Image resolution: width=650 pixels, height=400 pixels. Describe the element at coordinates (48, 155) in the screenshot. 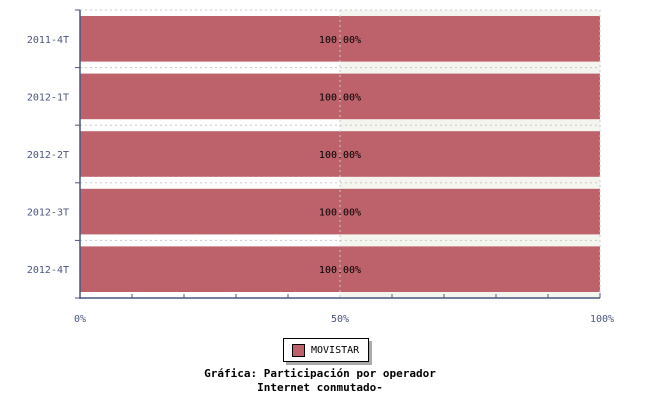

I see `y-tick-label: 2012-2T` at that location.